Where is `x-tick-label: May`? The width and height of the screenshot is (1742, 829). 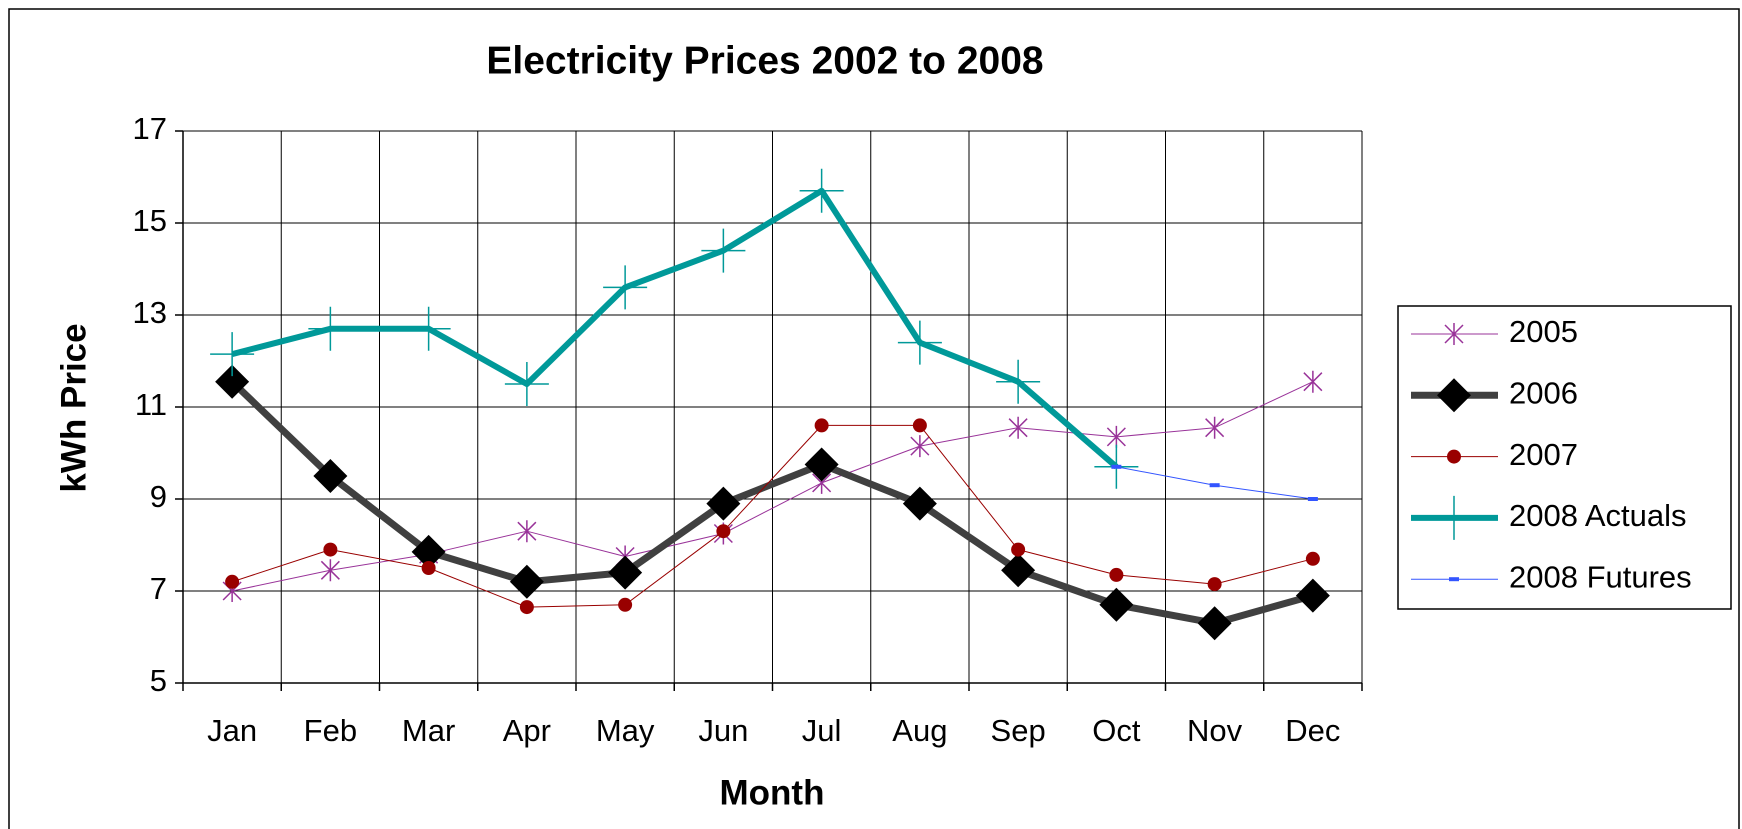
x-tick-label: May is located at coordinates (625, 730).